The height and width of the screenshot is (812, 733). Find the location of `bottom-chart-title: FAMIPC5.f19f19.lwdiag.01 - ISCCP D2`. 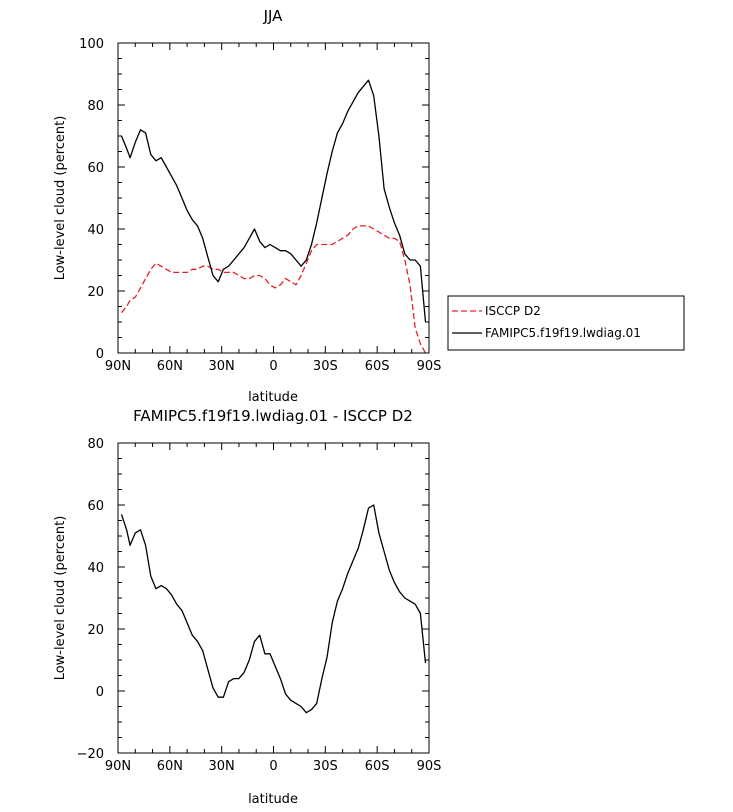

bottom-chart-title: FAMIPC5.f19f19.lwdiag.01 - ISCCP D2 is located at coordinates (273, 416).